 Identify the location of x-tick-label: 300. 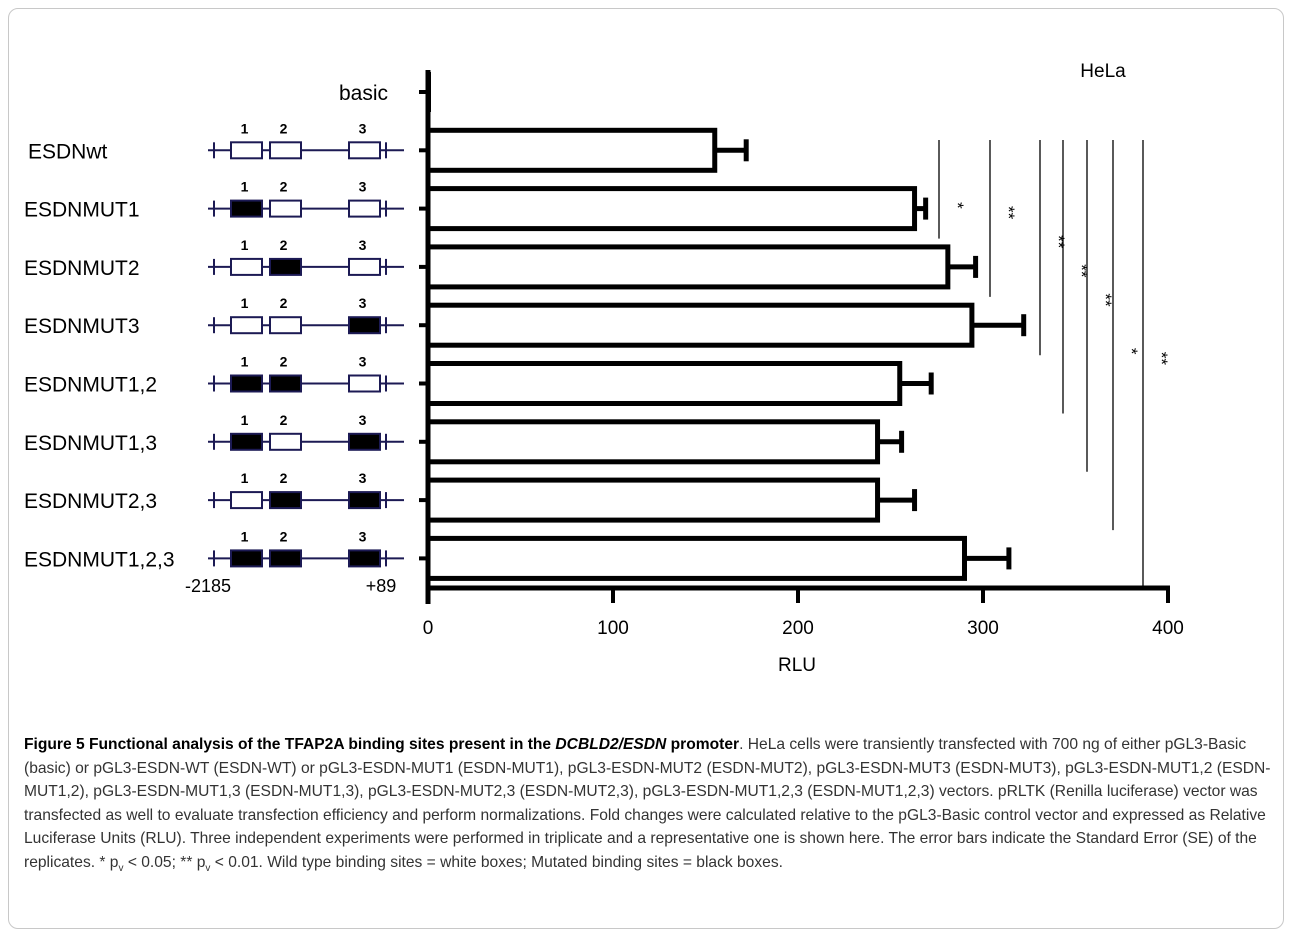
(983, 628).